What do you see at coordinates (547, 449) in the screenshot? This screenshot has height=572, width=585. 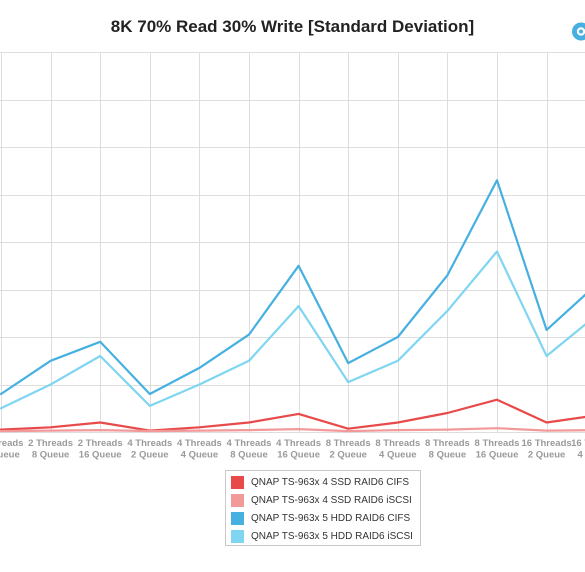 I see `x-tick-label: 16 Threads 2 Queue` at bounding box center [547, 449].